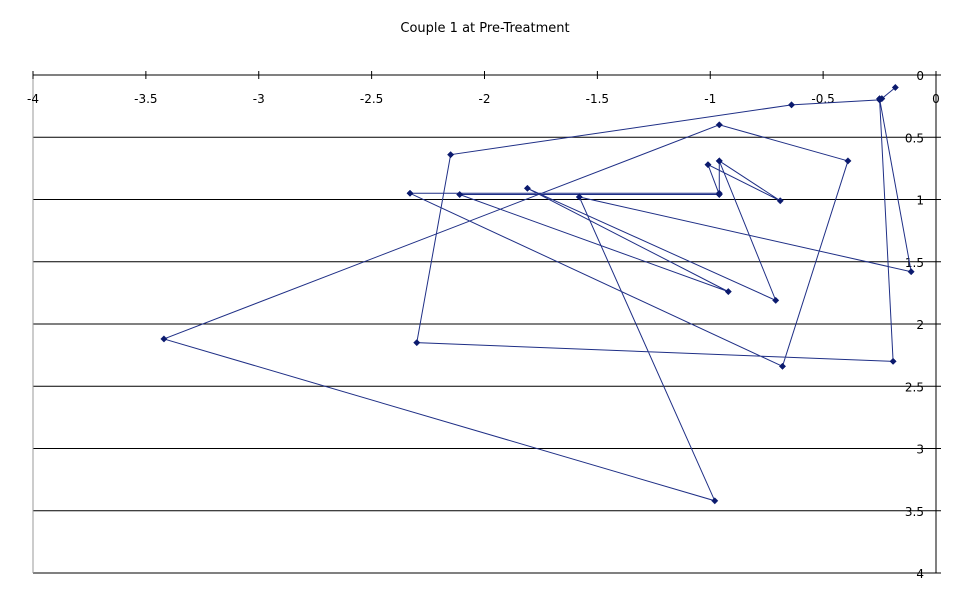 The width and height of the screenshot is (970, 602). I want to click on y-tick-label: 3, so click(920, 450).